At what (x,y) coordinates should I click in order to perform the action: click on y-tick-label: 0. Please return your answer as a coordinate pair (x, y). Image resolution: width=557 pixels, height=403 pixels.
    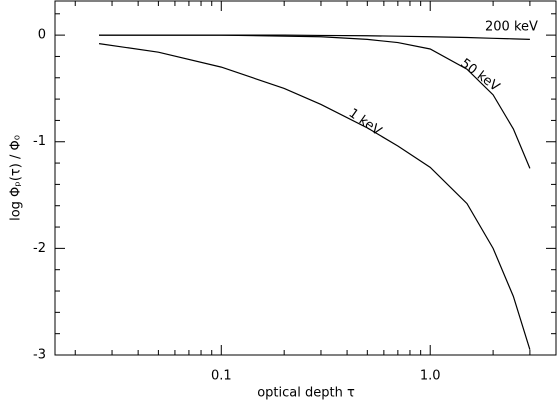
    Looking at the image, I should click on (42, 35).